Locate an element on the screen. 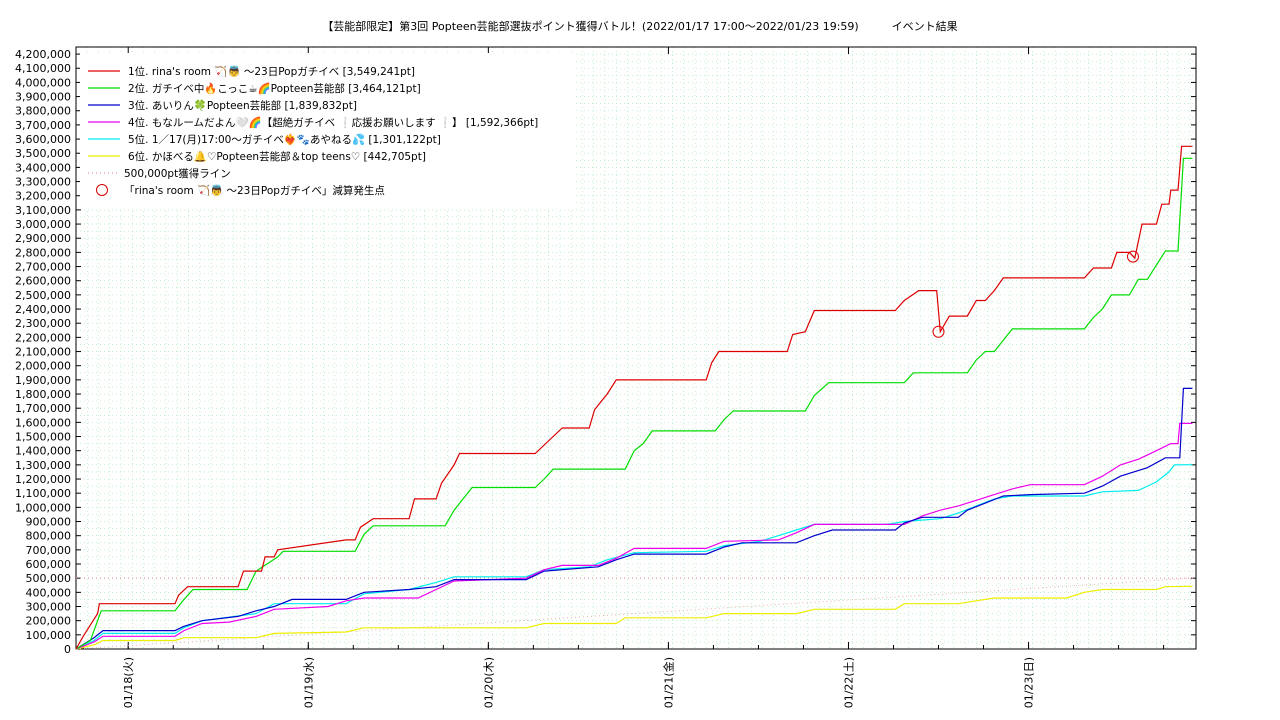 This screenshot has width=1280, height=720. y-tick-label: 1,500,000 is located at coordinates (43, 437).